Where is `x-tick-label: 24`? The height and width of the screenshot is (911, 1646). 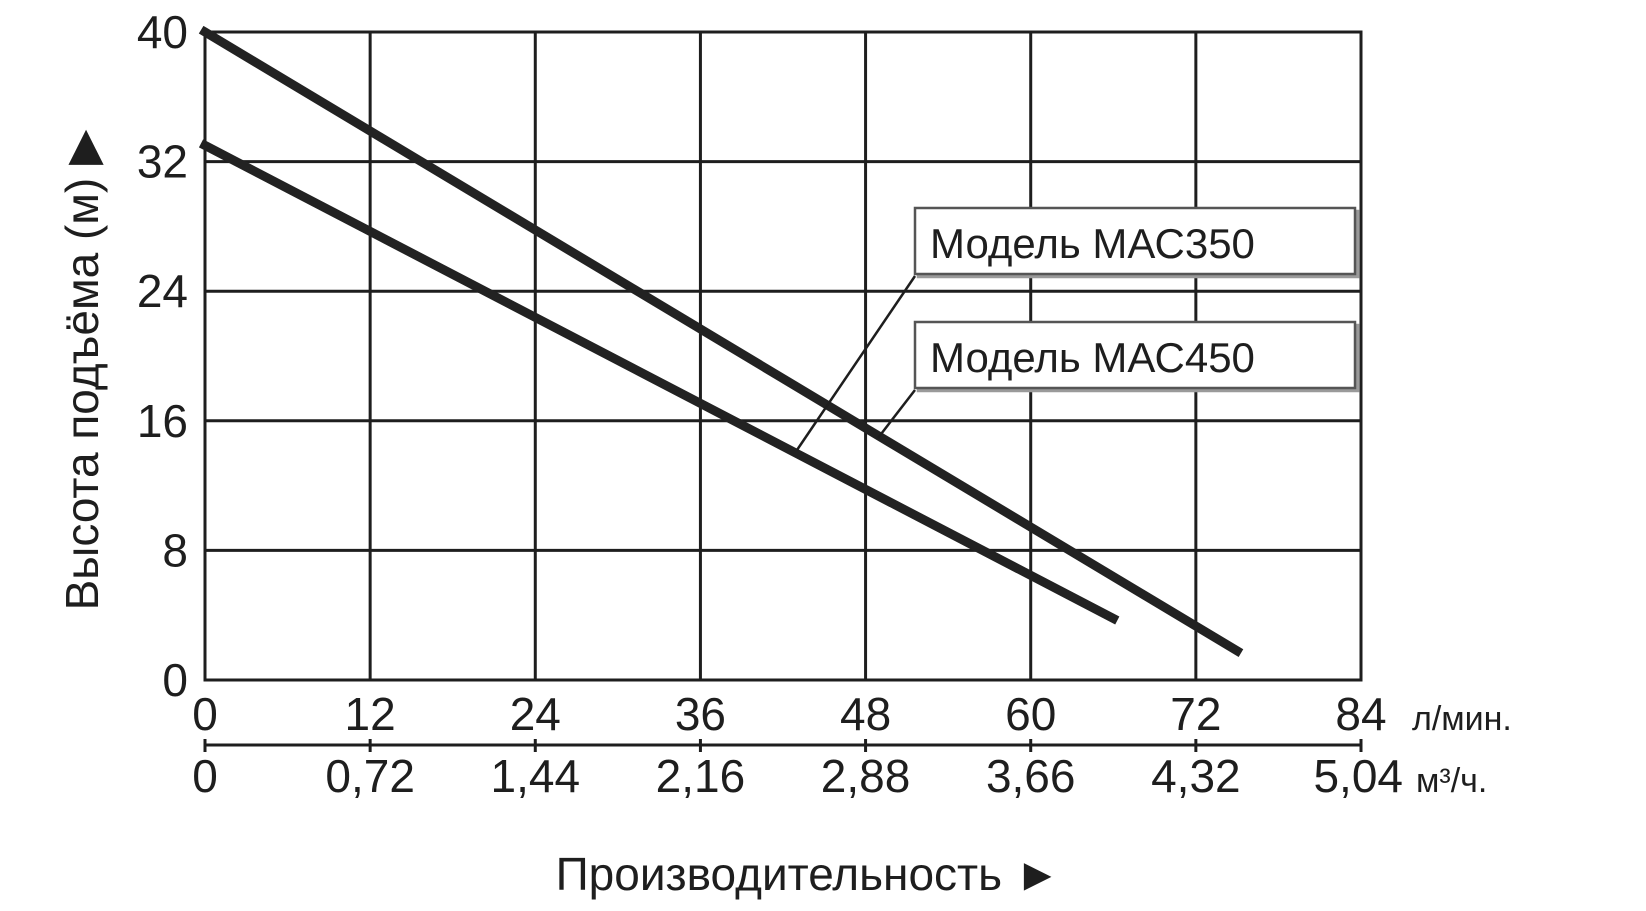
x-tick-label: 24 is located at coordinates (535, 714).